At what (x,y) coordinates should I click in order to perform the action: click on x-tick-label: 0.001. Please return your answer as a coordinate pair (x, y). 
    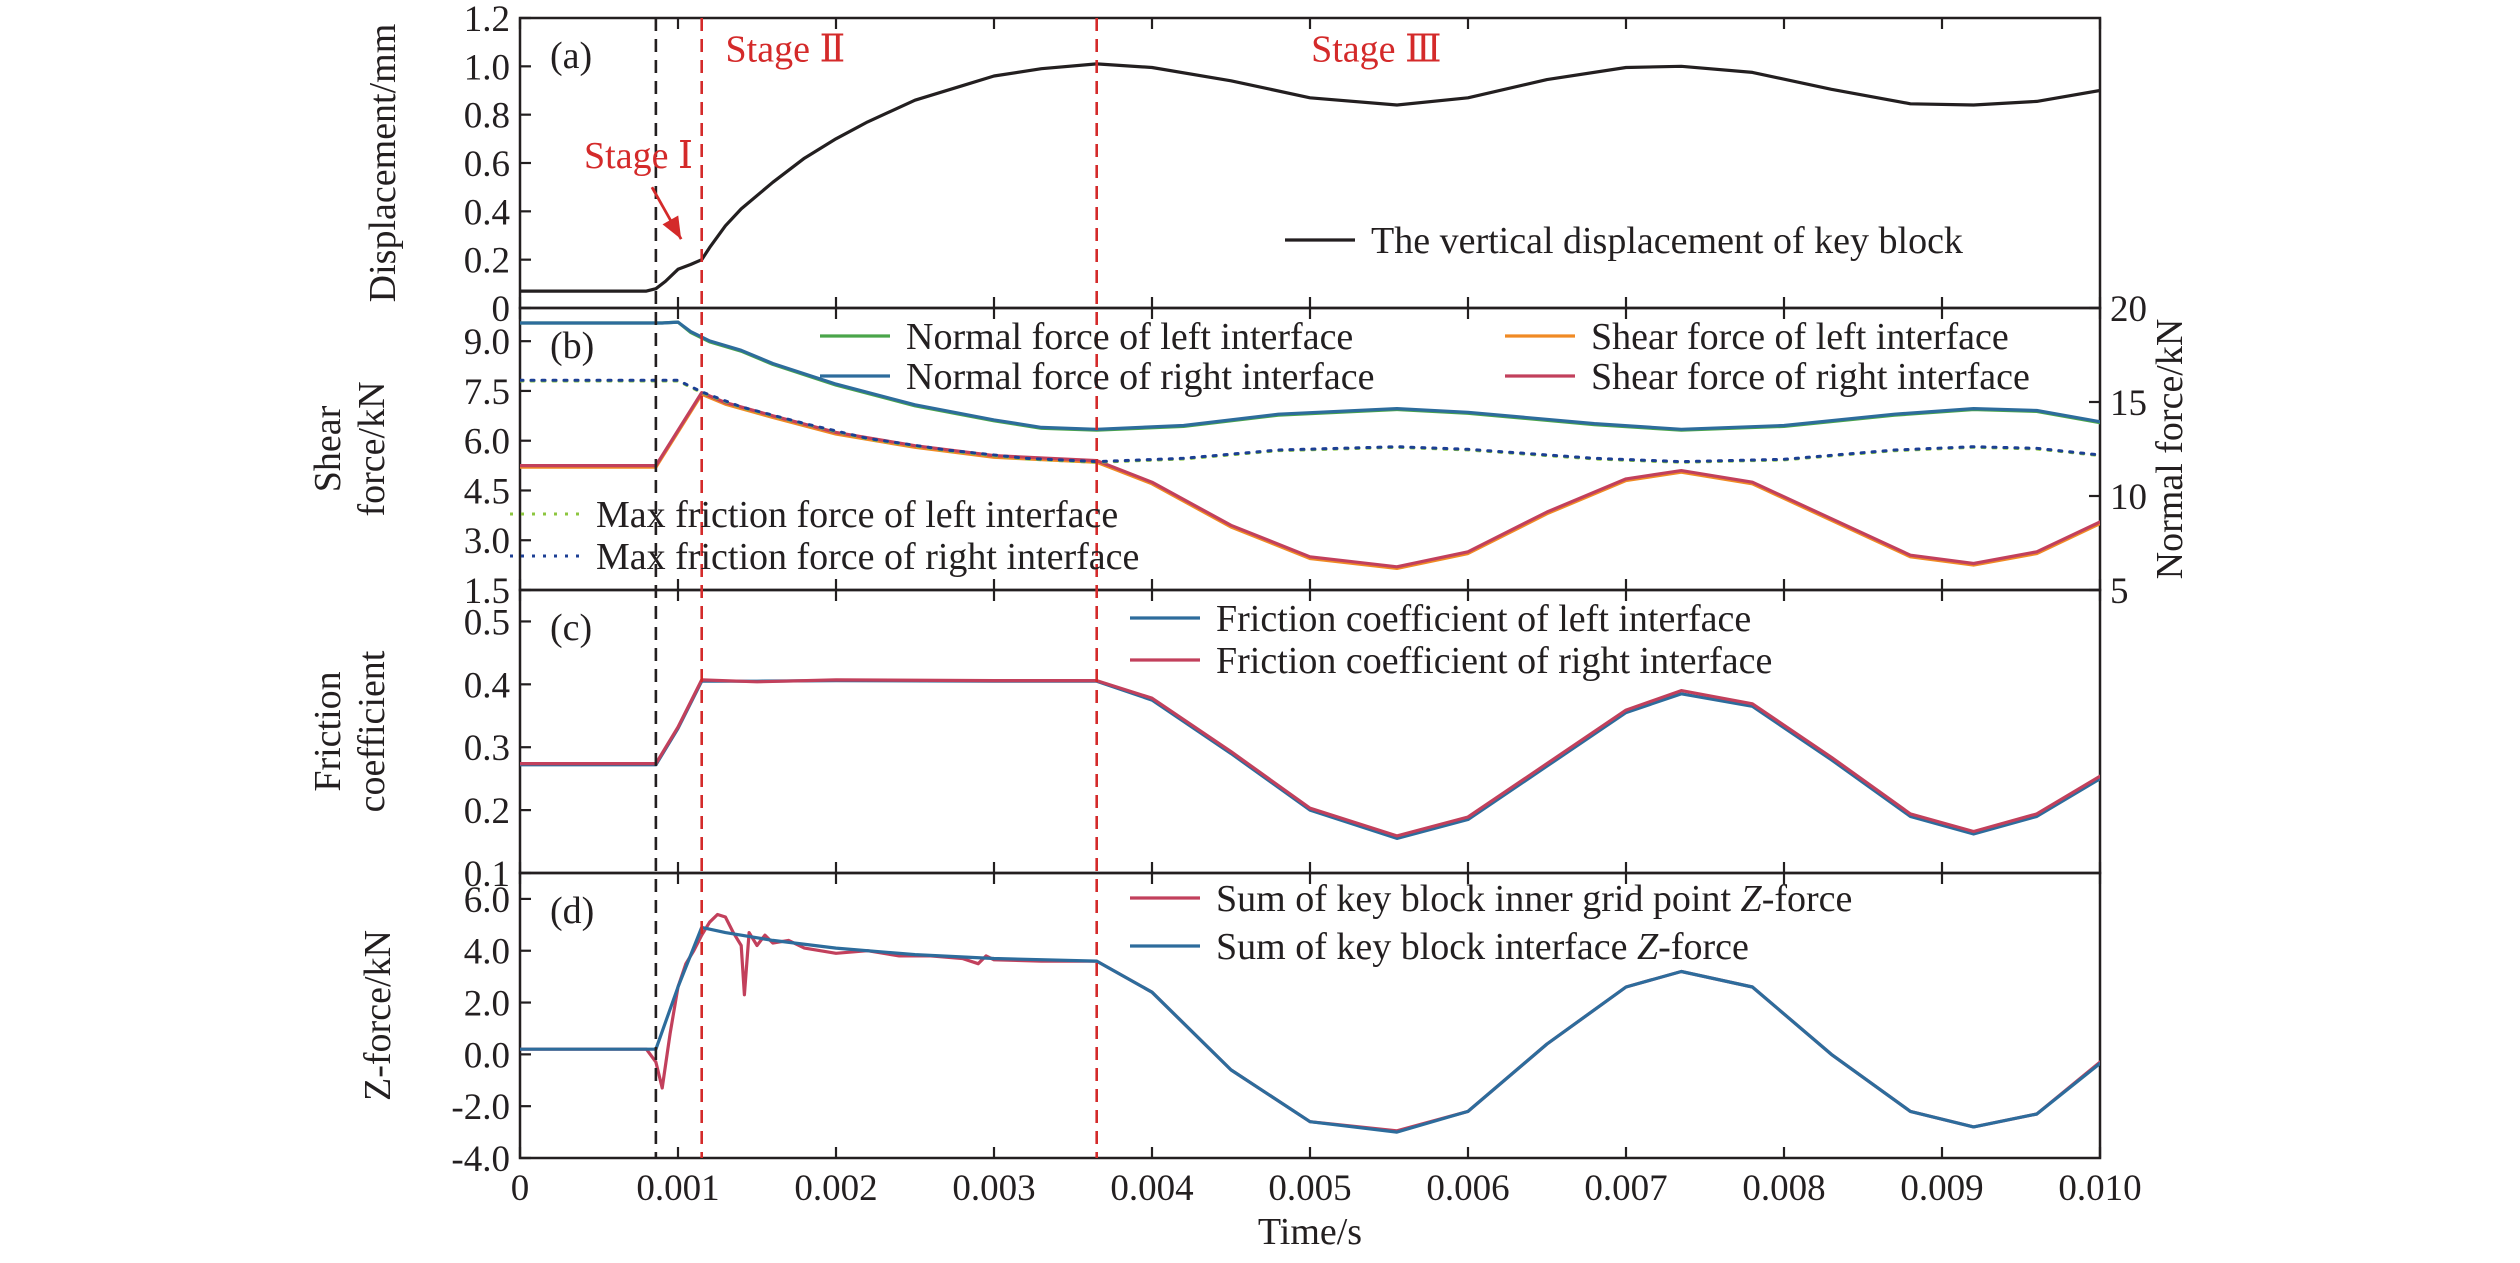
    Looking at the image, I should click on (677, 1188).